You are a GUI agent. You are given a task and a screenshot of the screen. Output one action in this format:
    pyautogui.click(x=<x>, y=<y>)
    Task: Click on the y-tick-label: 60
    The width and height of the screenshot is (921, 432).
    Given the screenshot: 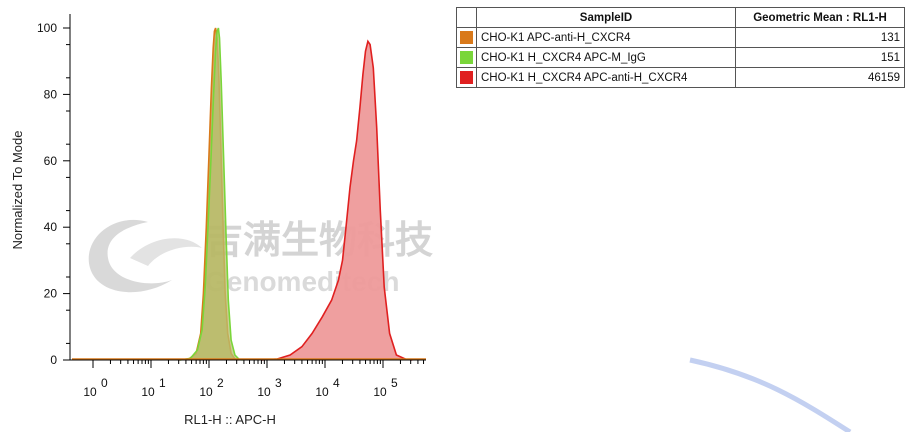 What is the action you would take?
    pyautogui.click(x=51, y=161)
    